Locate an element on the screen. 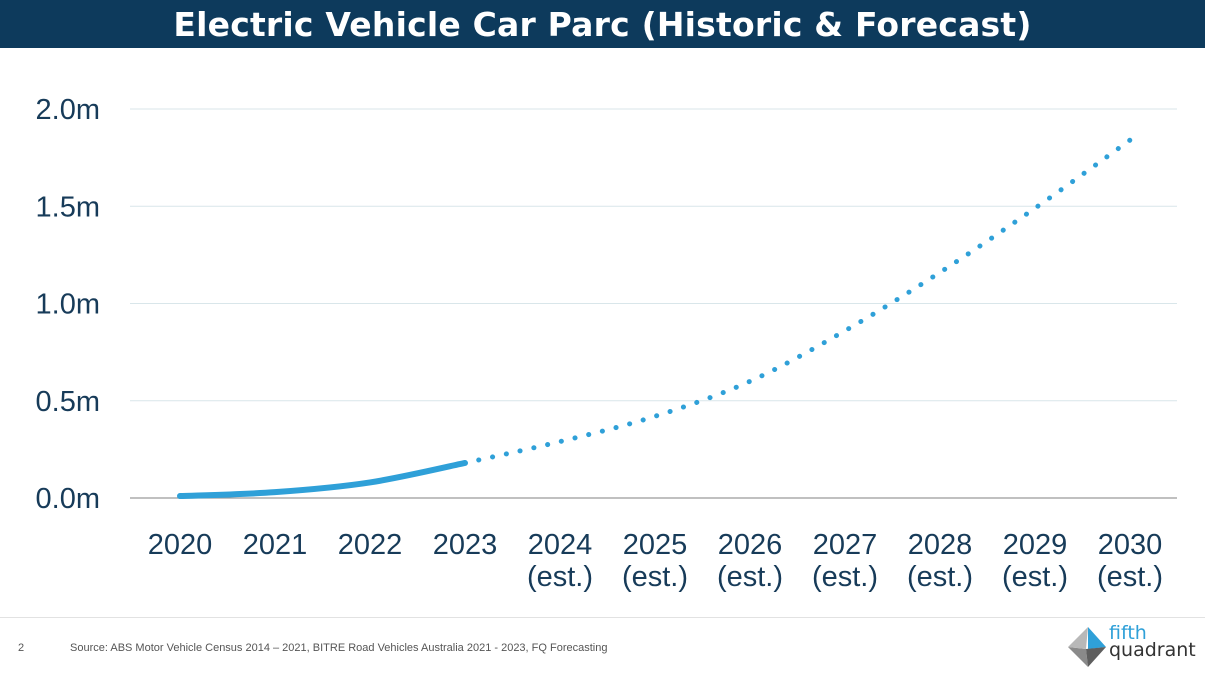 This screenshot has width=1205, height=678. fifth-quadrant-logo: fifth quadrant is located at coordinates (1131, 645).